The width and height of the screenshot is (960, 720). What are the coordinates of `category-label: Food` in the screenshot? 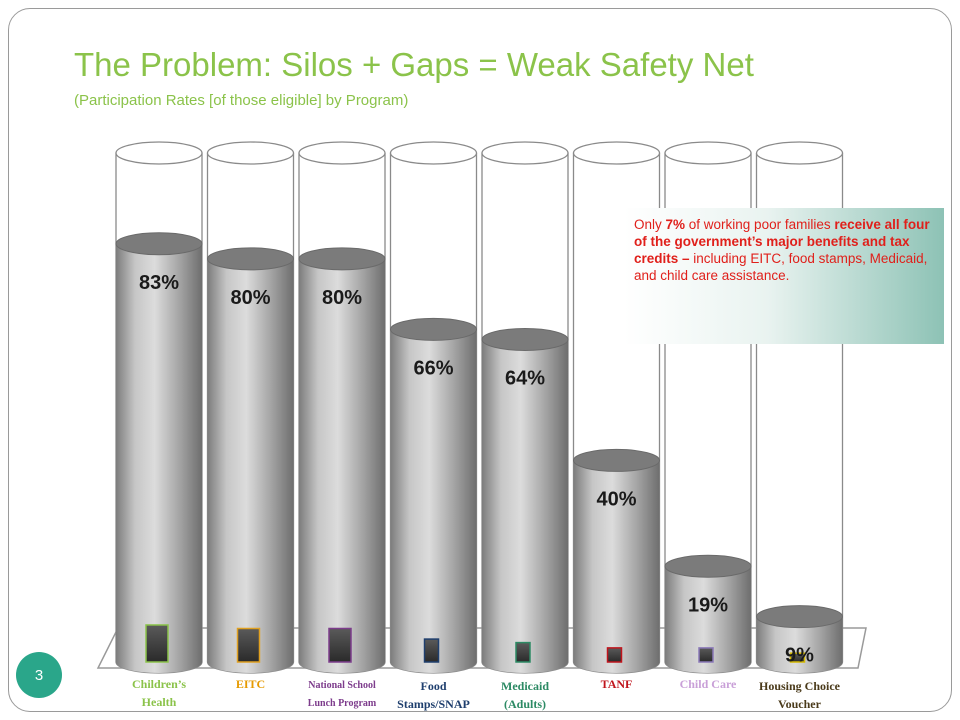 It's located at (433, 686).